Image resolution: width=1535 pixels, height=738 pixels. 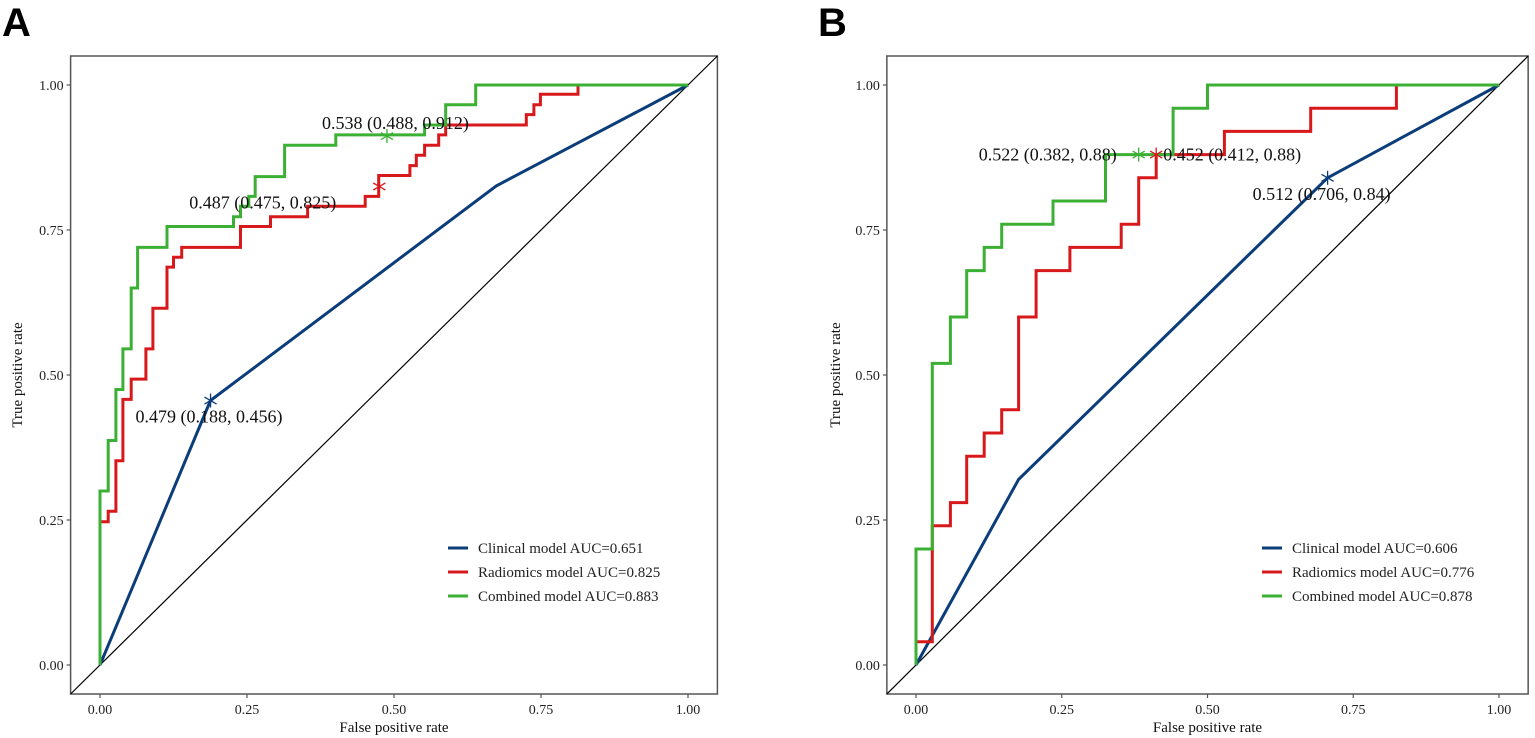 I want to click on radiomics-cutoff-label: 0.487 (0.475, 0.825), so click(x=262, y=203).